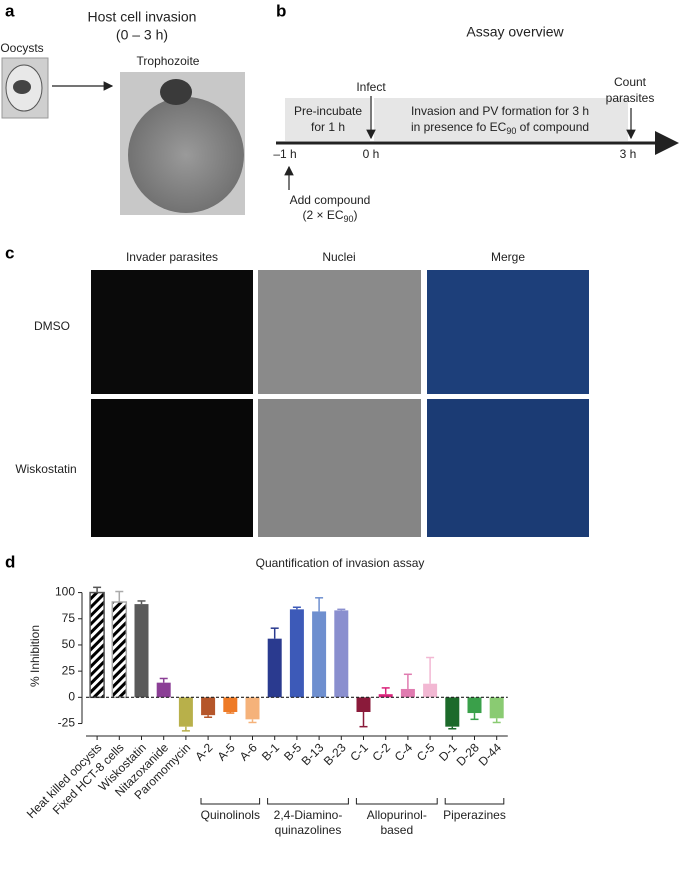 The width and height of the screenshot is (685, 874). Describe the element at coordinates (226, 751) in the screenshot. I see `x-tick-label: A-5` at that location.